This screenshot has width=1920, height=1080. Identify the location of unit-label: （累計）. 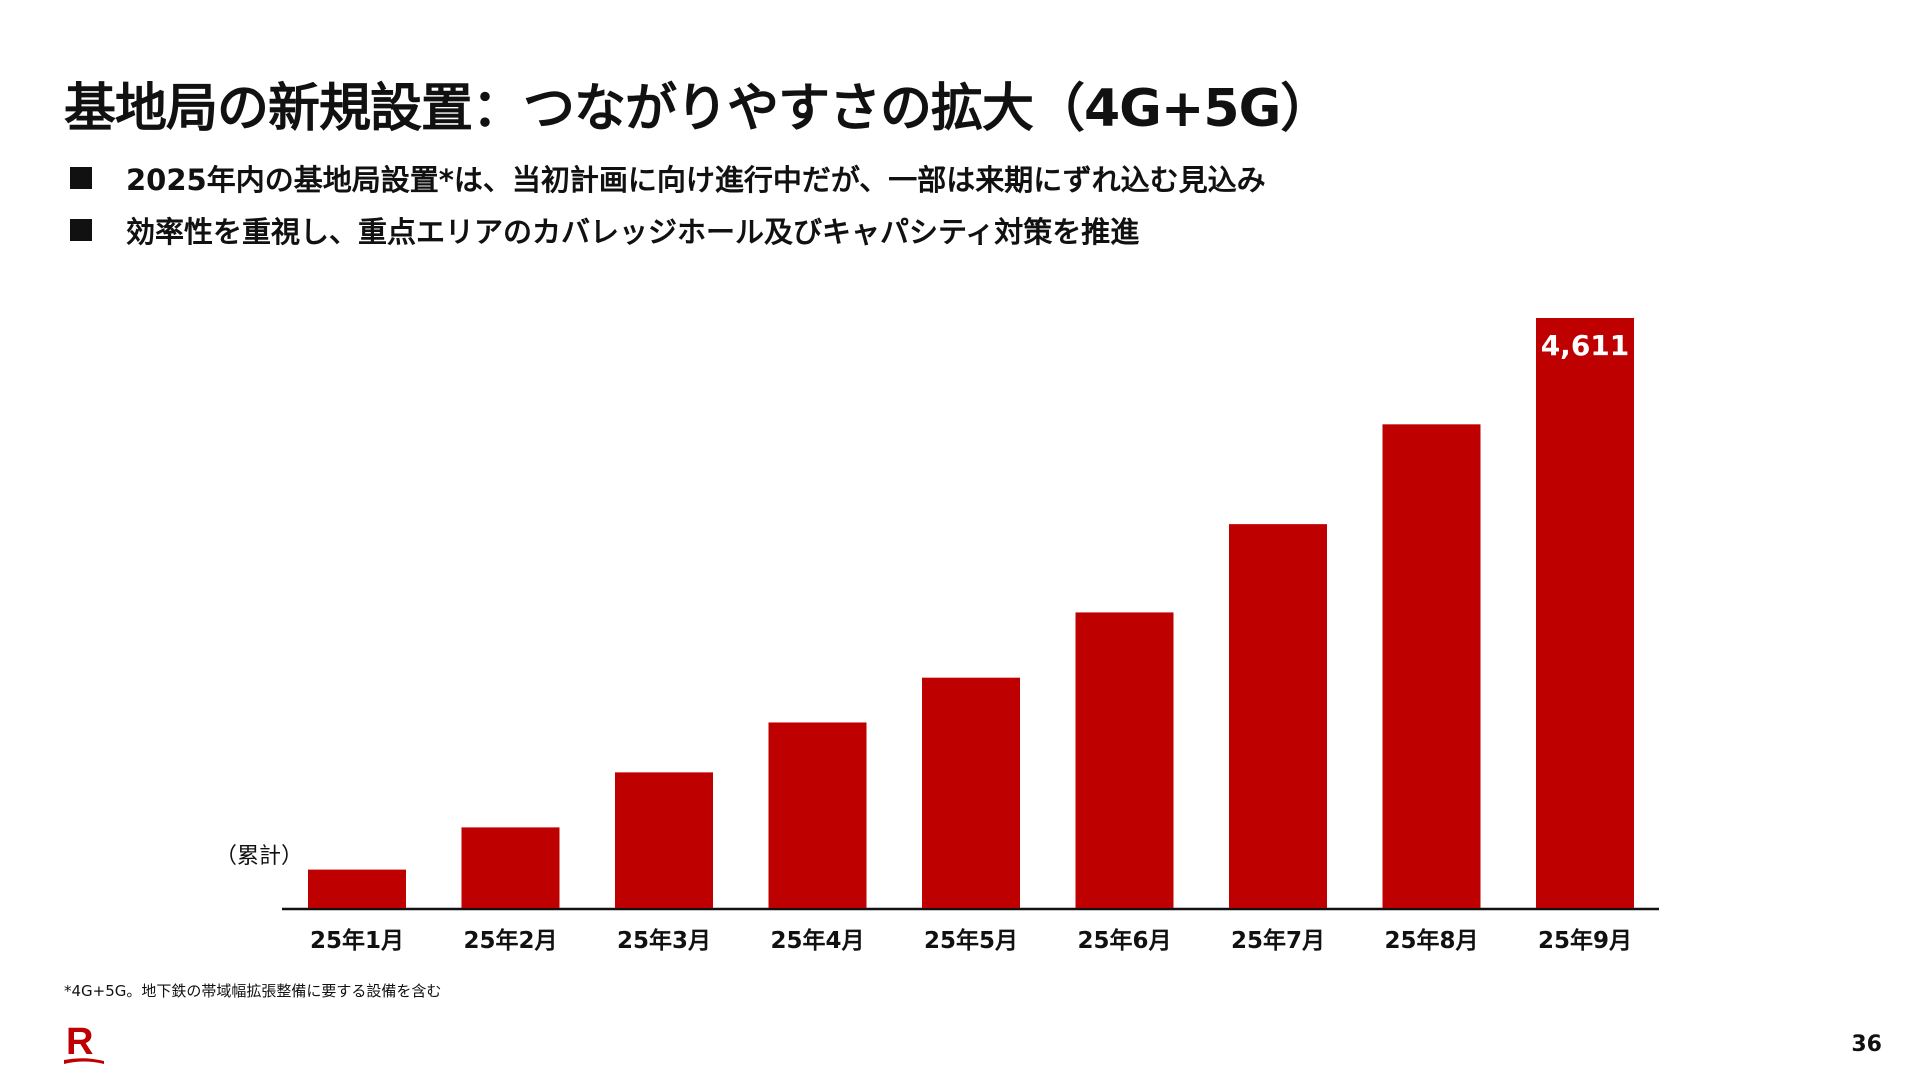
(259, 856).